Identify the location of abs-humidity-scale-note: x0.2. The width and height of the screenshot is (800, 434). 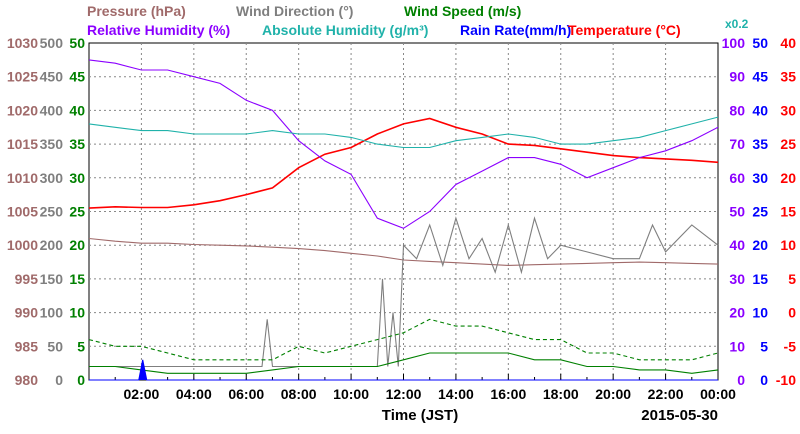
(737, 24).